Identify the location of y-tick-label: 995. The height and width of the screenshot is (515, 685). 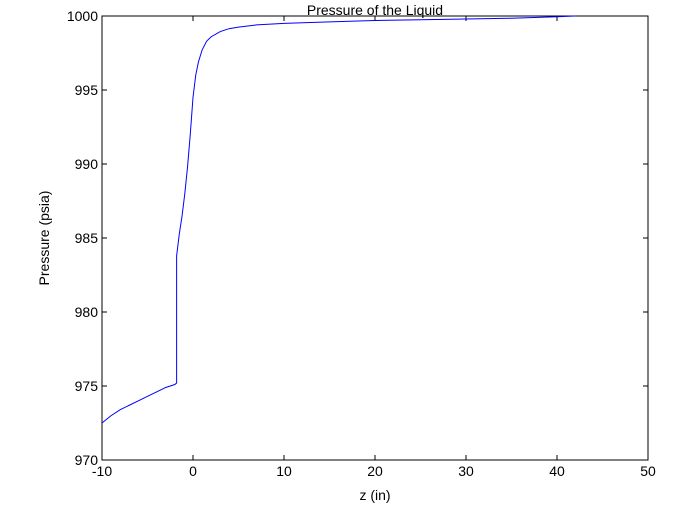
(87, 90).